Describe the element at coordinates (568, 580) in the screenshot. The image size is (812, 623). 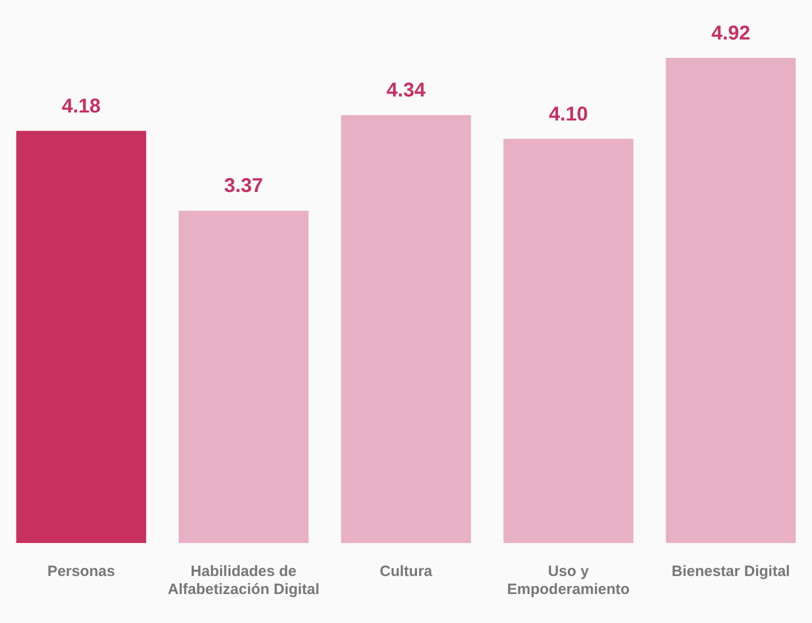
I see `x-tick-label: Uso y Empoderamiento` at that location.